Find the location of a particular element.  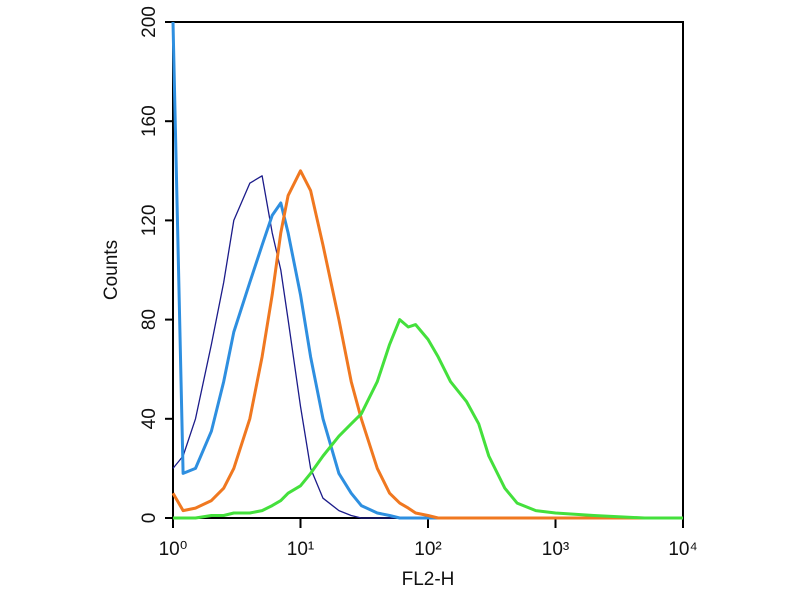

x-tick-label: 10⁴ is located at coordinates (682, 549).